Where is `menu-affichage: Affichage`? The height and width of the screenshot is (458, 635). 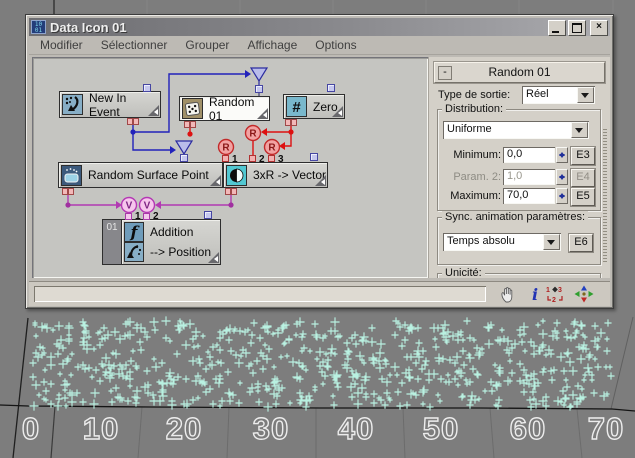 menu-affichage: Affichage is located at coordinates (272, 45).